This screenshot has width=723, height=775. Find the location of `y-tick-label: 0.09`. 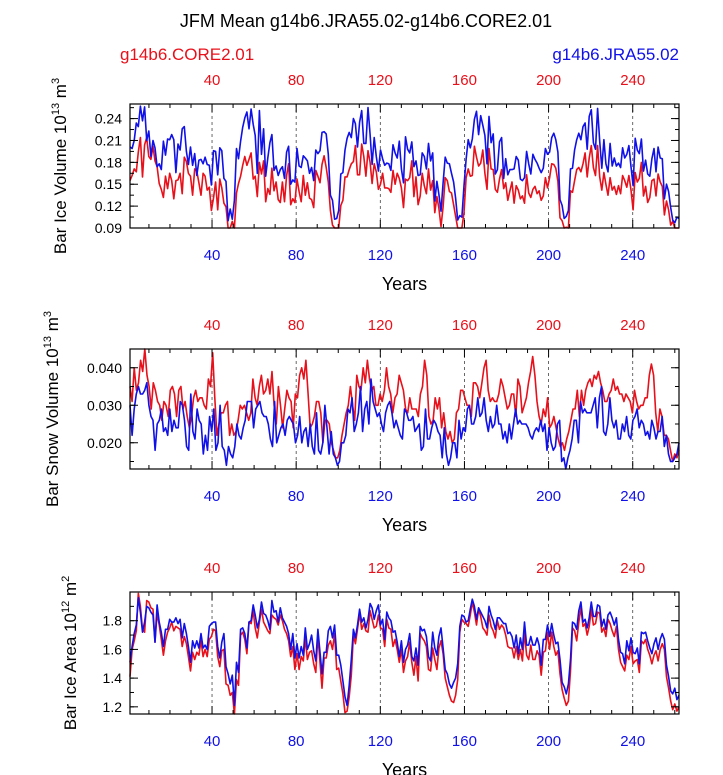

y-tick-label: 0.09 is located at coordinates (108, 228).